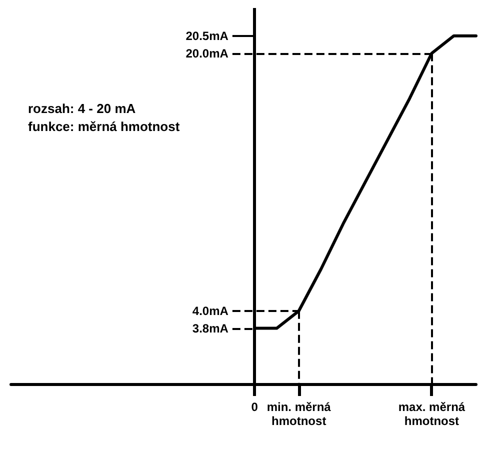  What do you see at coordinates (82, 108) in the screenshot?
I see `annotation: rozsah: 4 - 20 mA` at bounding box center [82, 108].